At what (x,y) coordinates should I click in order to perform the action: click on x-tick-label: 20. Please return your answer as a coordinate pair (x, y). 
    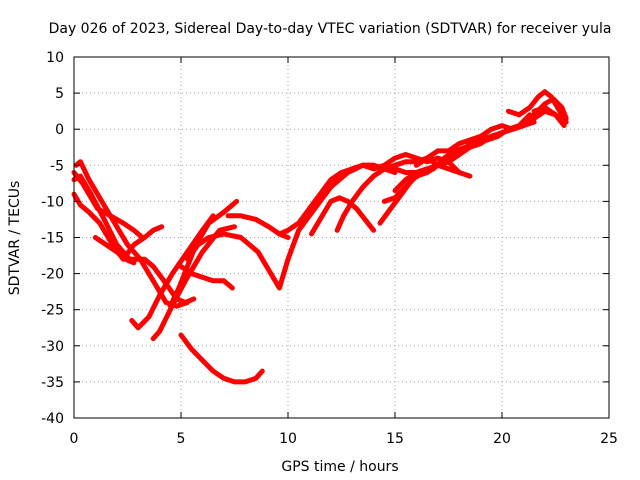
    Looking at the image, I should click on (502, 439).